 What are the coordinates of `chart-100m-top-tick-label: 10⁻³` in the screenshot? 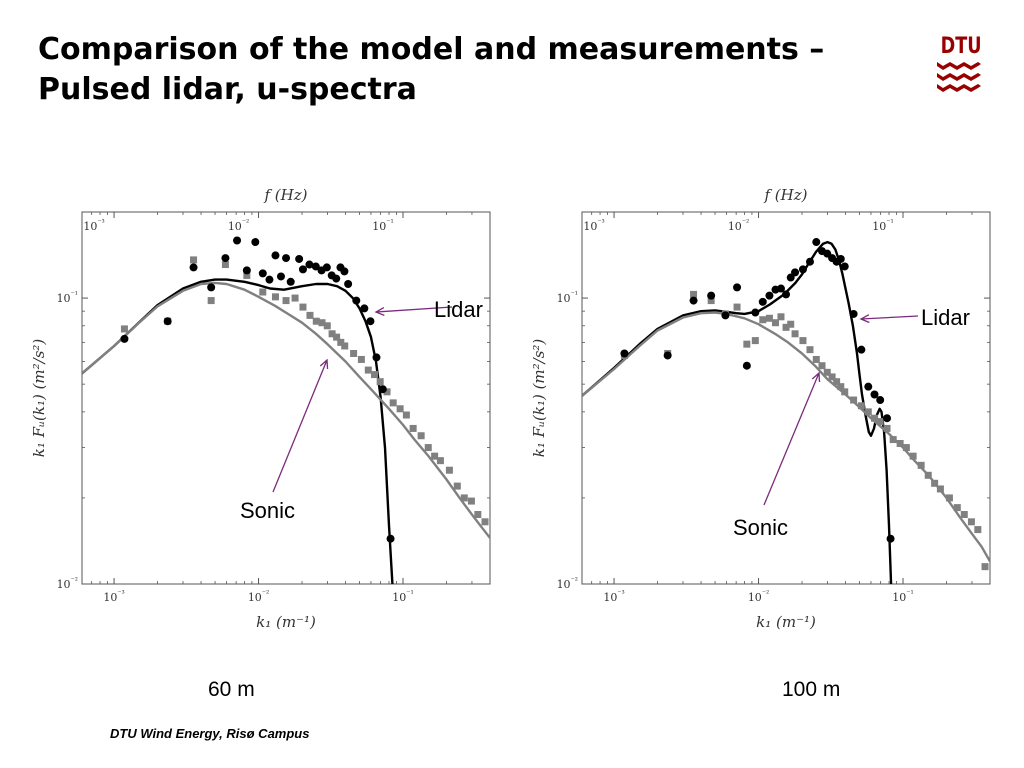 It's located at (593, 225).